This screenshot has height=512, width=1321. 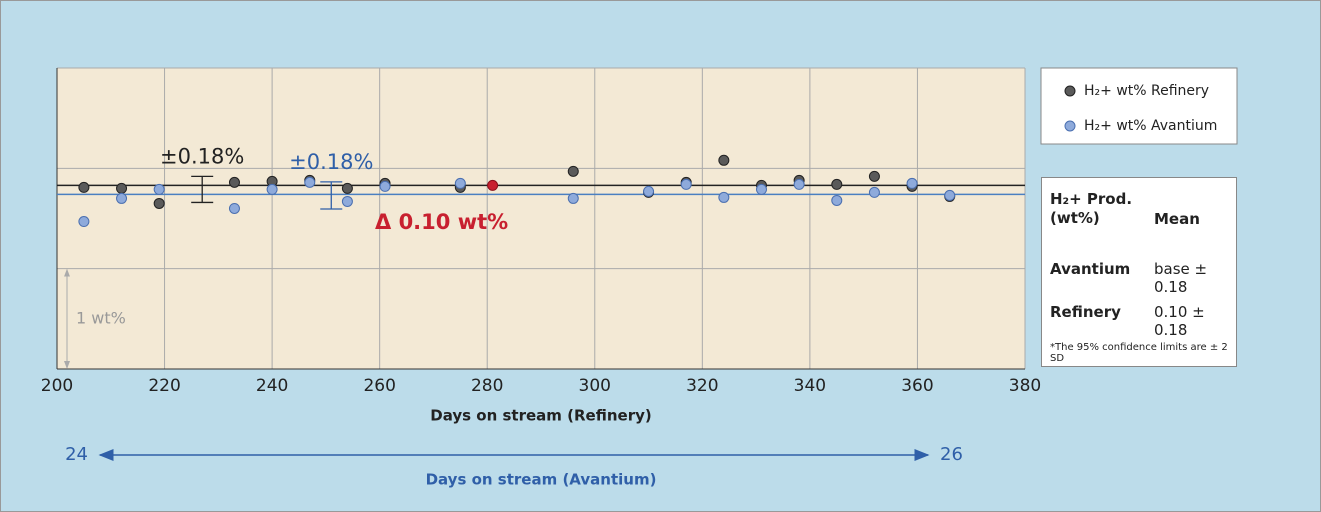 What do you see at coordinates (540, 416) in the screenshot?
I see `x-axis-label: Days on stream (Refinery)` at bounding box center [540, 416].